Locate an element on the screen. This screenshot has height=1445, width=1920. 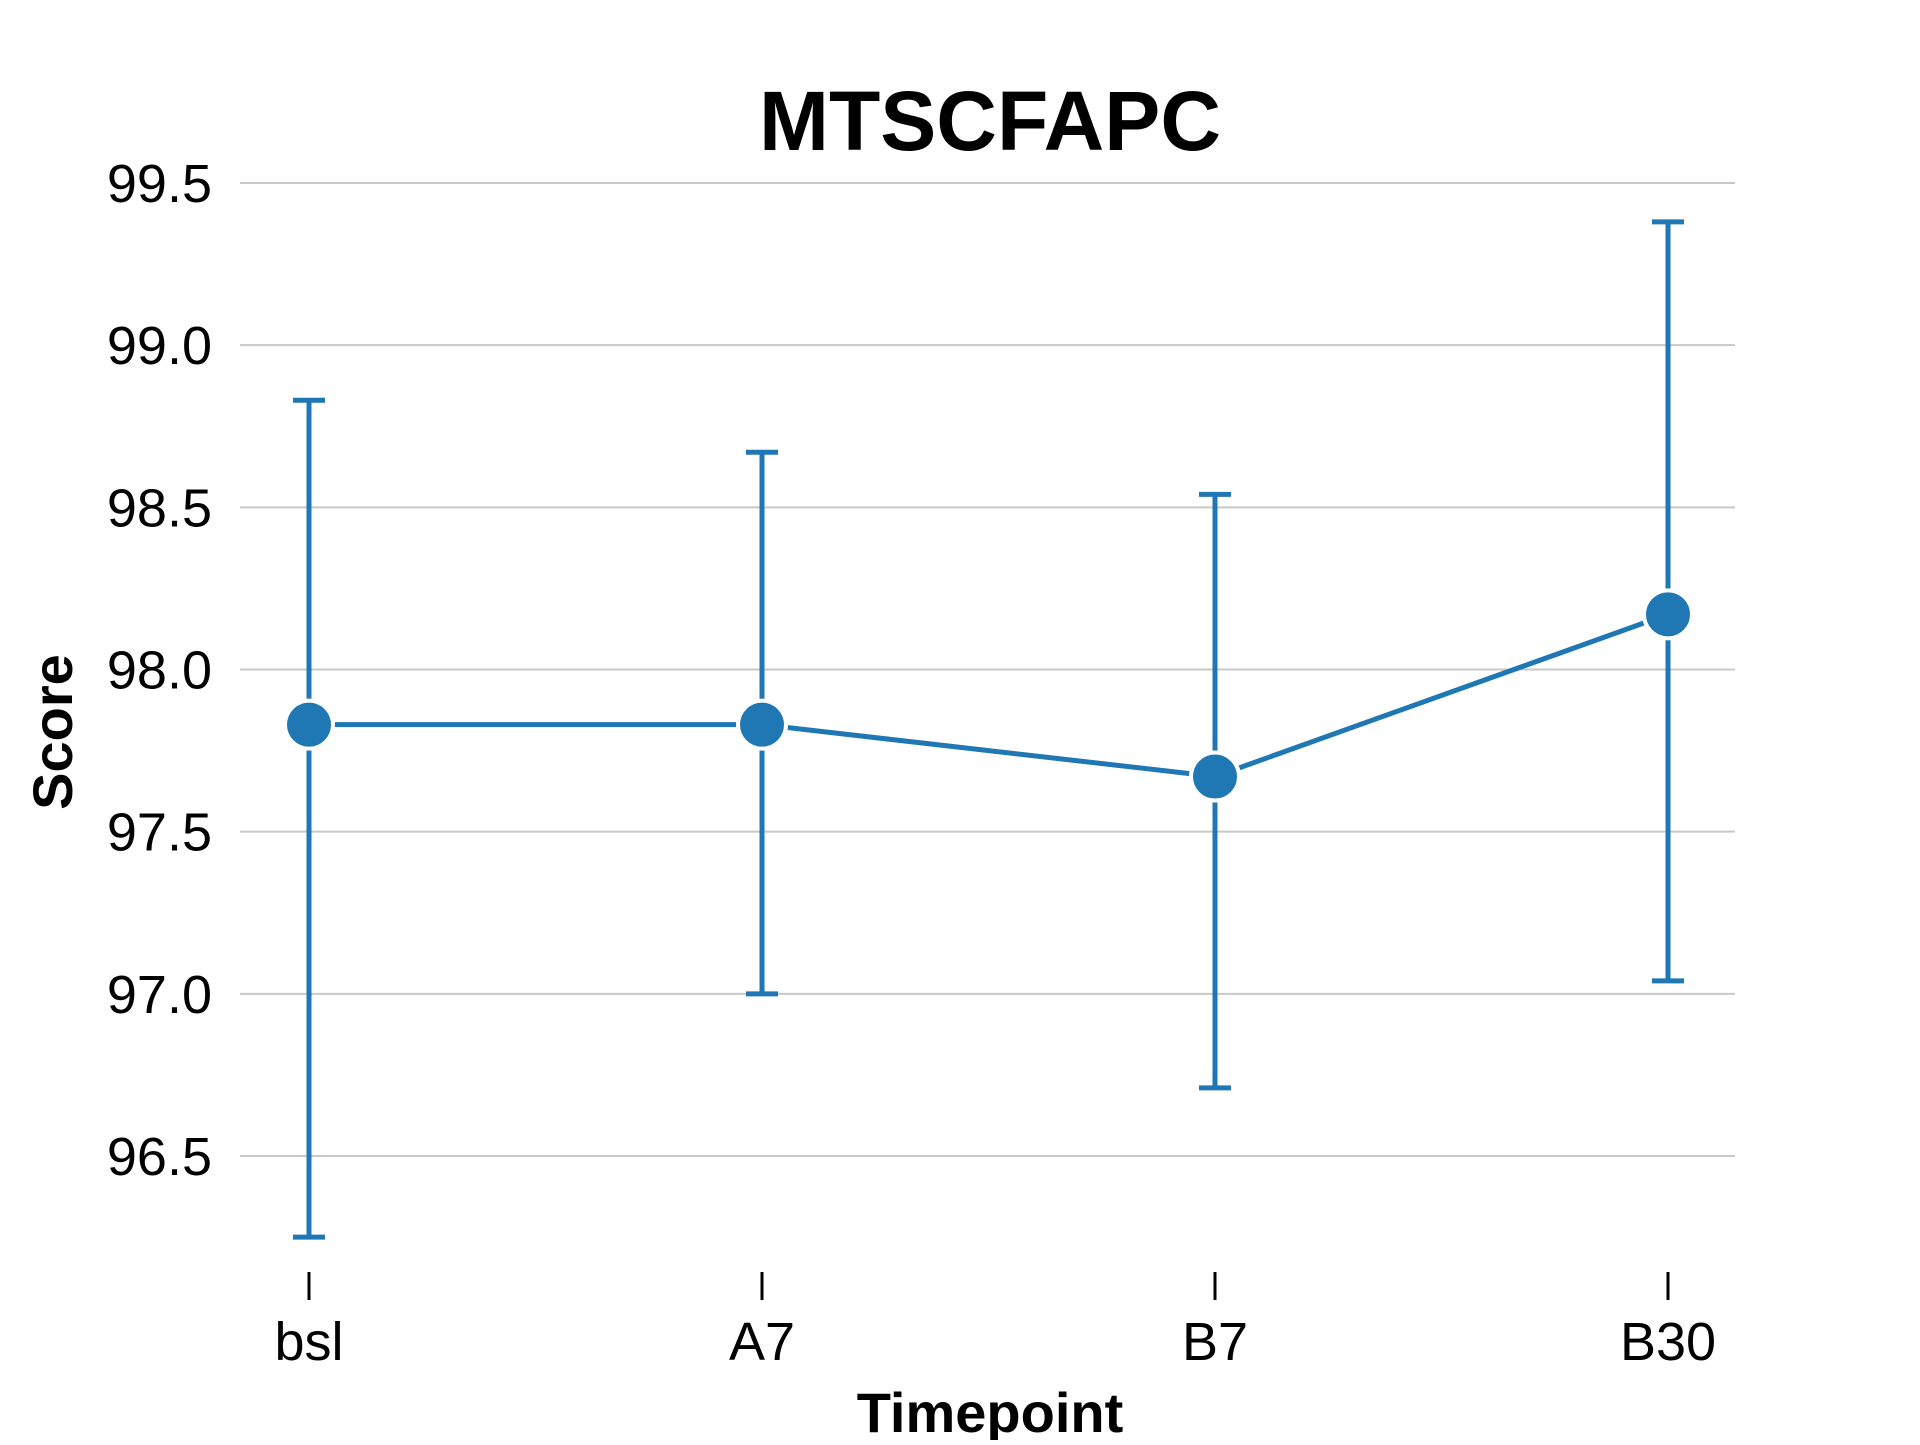
y-axis-label: Score is located at coordinates (52, 732).